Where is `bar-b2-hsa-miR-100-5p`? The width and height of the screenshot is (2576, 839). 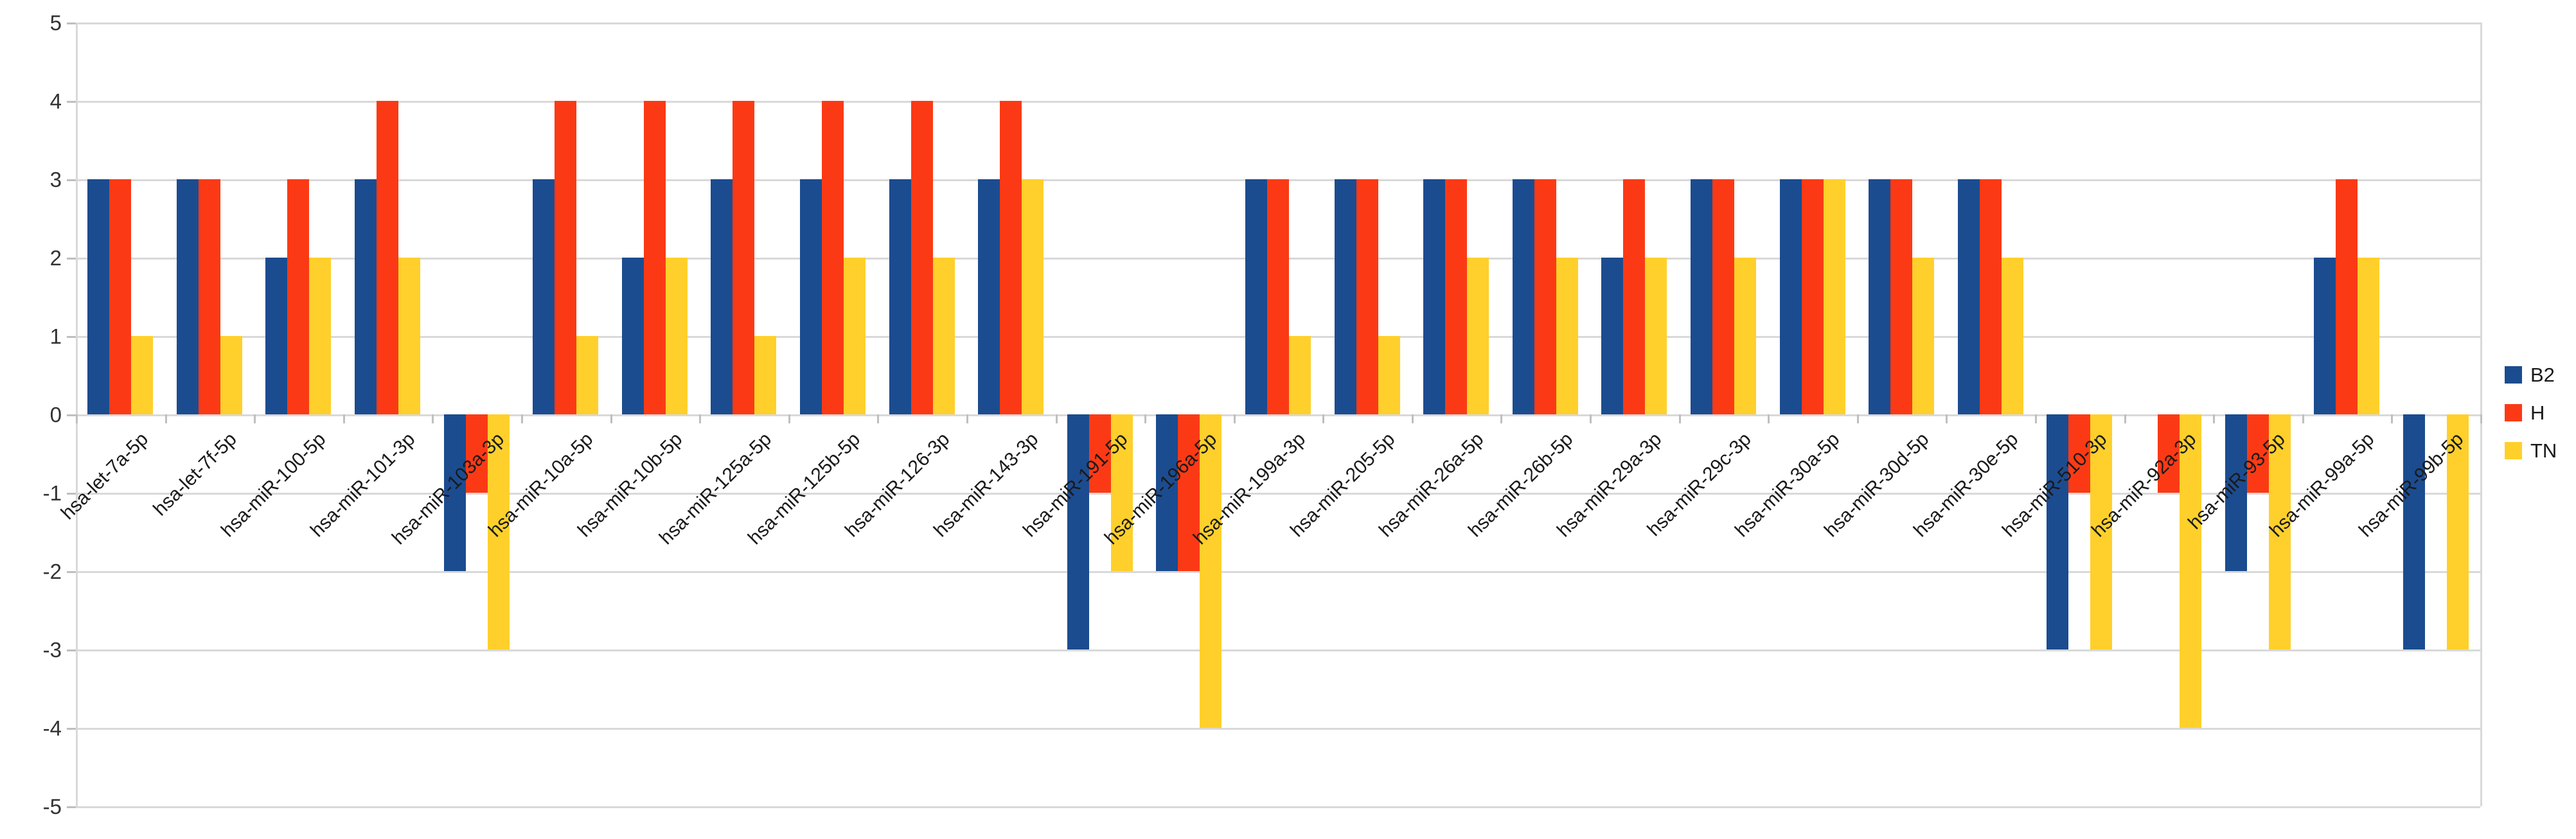 bar-b2-hsa-miR-100-5p is located at coordinates (277, 336).